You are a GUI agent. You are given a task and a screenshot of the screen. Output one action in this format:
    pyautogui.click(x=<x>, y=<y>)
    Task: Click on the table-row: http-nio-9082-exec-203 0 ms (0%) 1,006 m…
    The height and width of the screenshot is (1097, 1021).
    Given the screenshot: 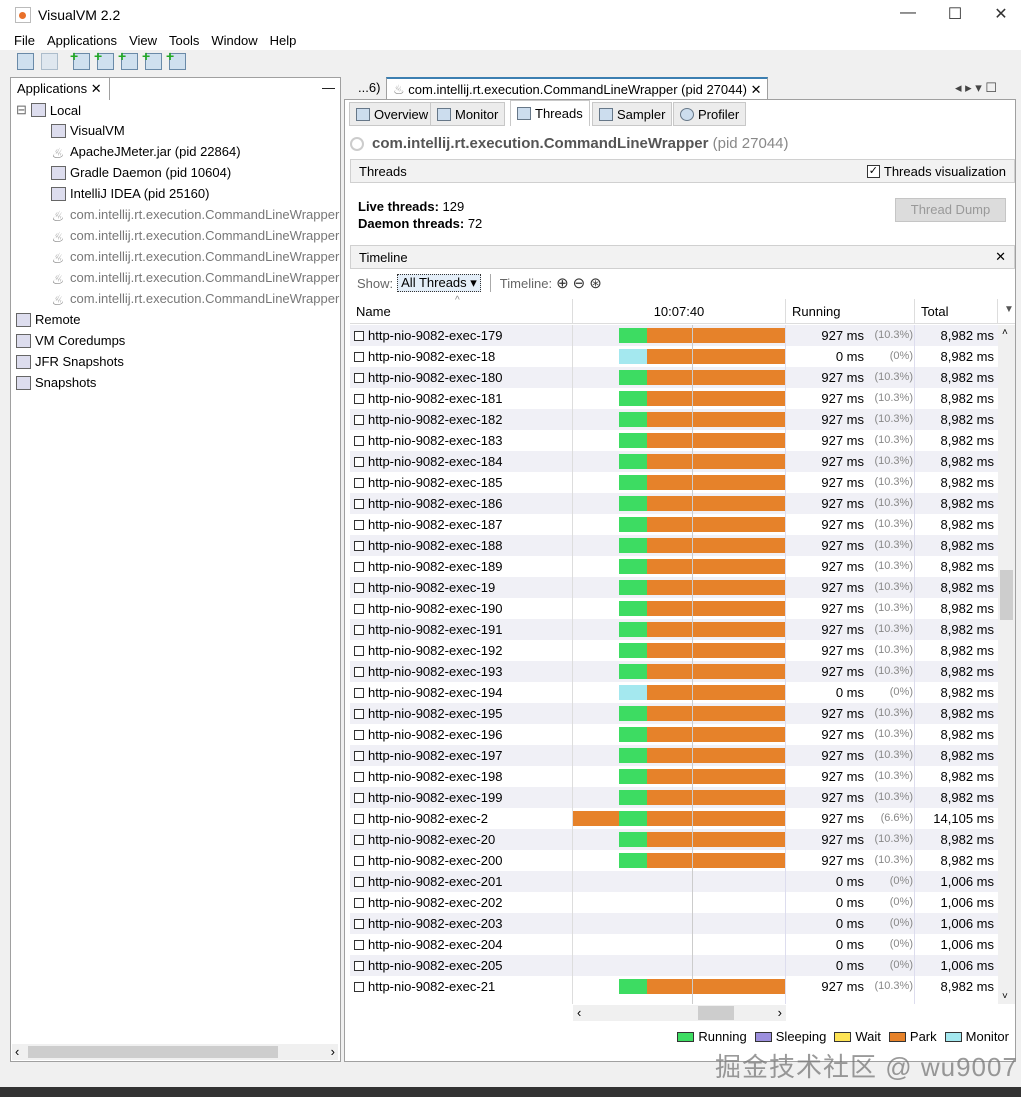 What is the action you would take?
    pyautogui.click(x=674, y=923)
    